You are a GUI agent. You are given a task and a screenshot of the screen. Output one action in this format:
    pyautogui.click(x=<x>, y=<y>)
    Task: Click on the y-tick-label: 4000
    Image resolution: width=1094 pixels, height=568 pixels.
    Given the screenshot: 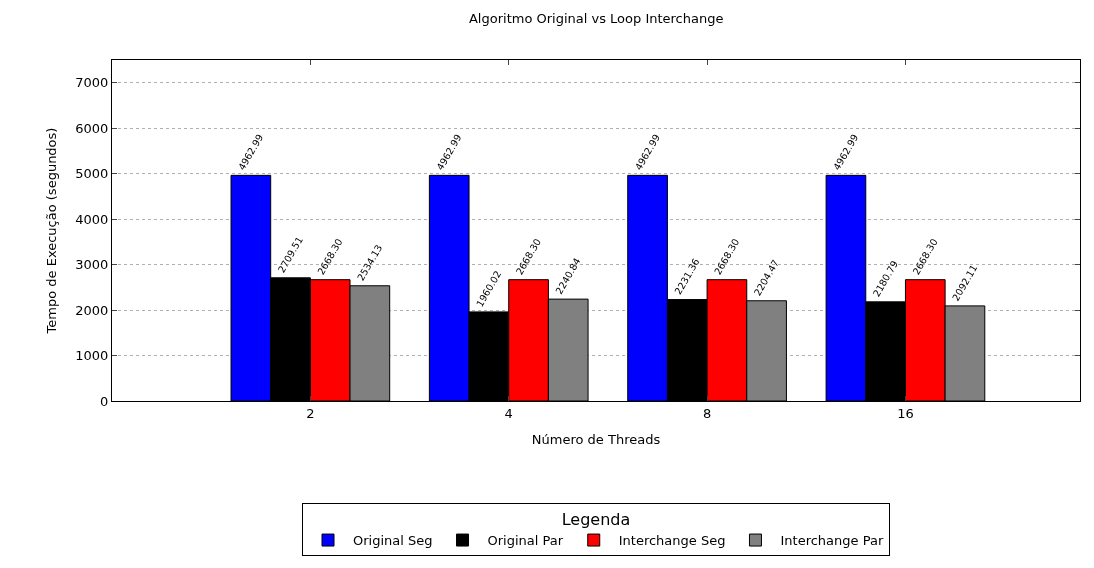 What is the action you would take?
    pyautogui.click(x=92, y=219)
    